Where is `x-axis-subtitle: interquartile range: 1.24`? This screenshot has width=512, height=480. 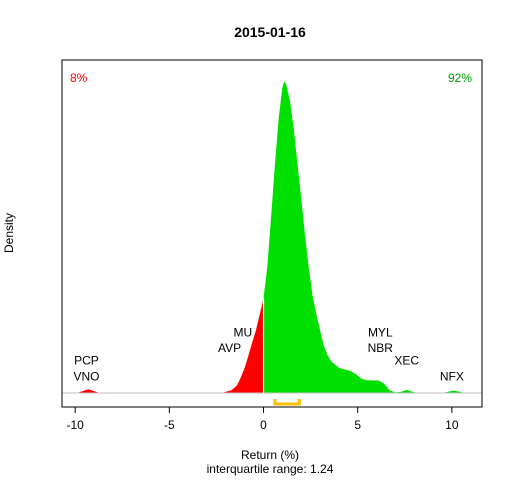 x-axis-subtitle: interquartile range: 1.24 is located at coordinates (270, 469).